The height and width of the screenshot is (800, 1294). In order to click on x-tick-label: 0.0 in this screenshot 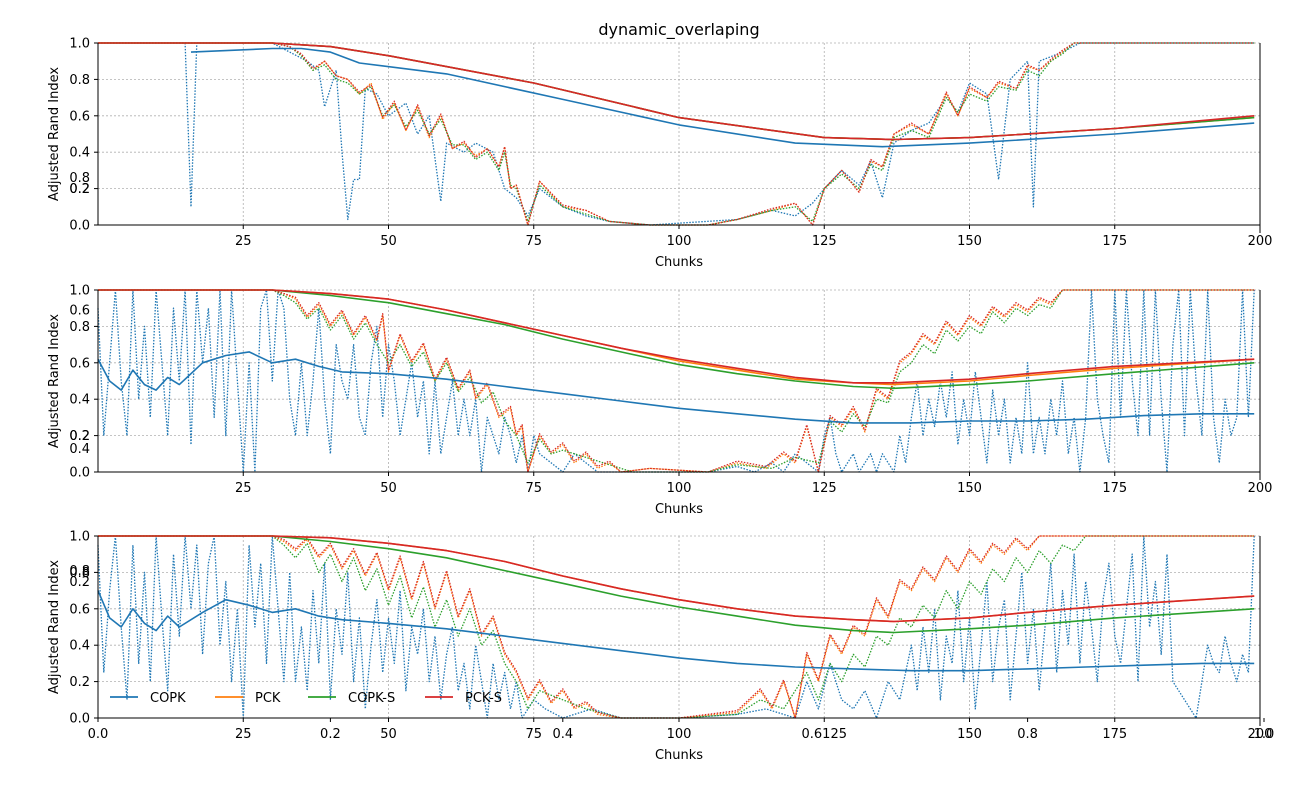, I will do `click(98, 734)`.